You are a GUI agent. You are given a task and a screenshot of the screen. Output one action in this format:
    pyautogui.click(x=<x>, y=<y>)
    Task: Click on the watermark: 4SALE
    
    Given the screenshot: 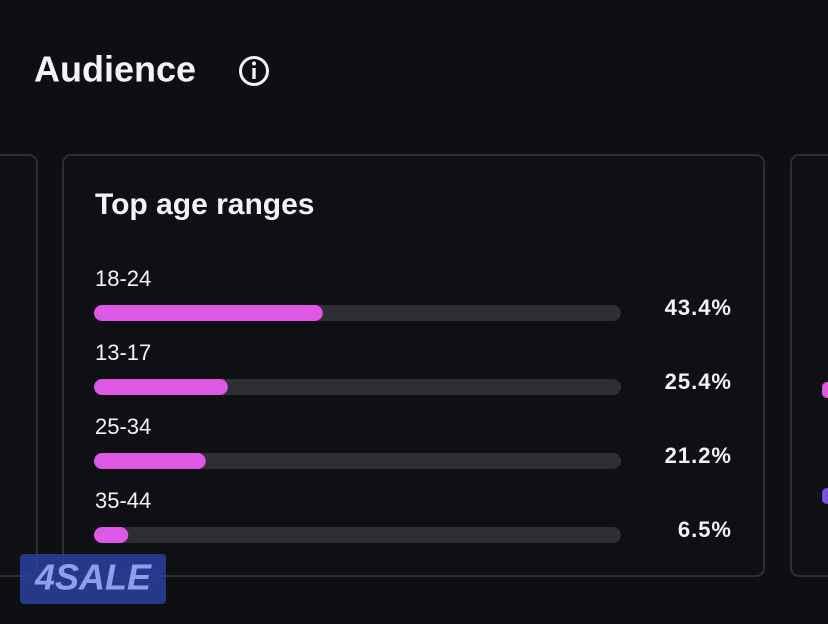 What is the action you would take?
    pyautogui.click(x=93, y=579)
    